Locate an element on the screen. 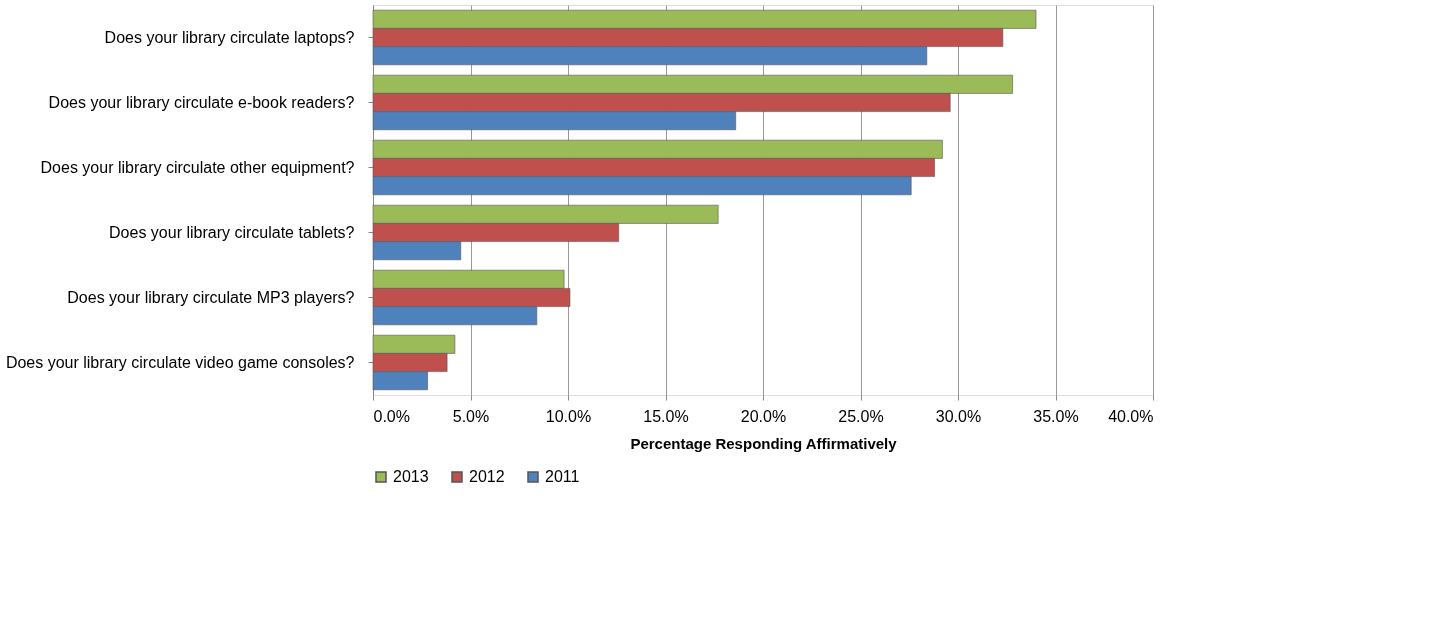  y-tick-label: Does your library circulate MP3 players? is located at coordinates (211, 297).